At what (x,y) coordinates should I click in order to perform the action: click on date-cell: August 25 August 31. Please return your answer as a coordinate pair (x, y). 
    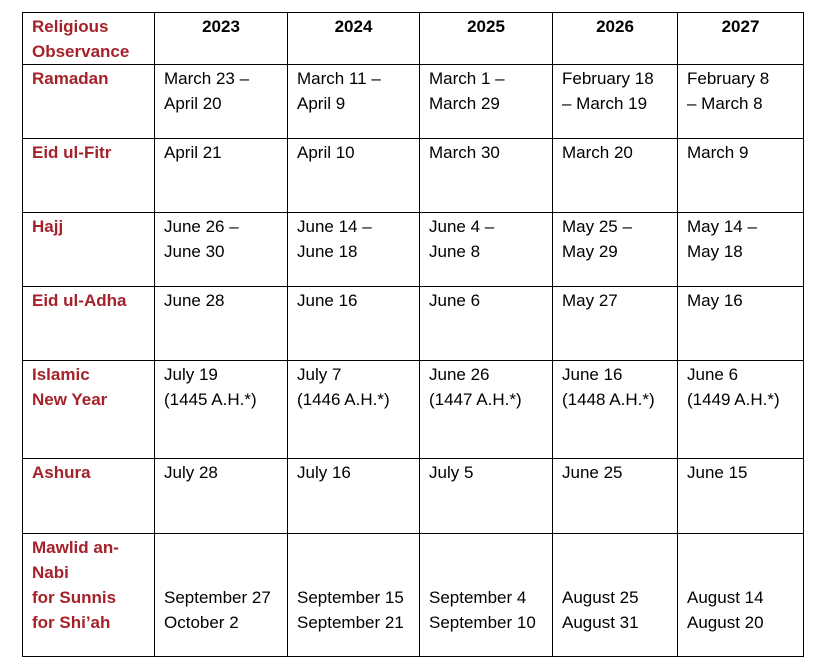
    Looking at the image, I should click on (615, 595).